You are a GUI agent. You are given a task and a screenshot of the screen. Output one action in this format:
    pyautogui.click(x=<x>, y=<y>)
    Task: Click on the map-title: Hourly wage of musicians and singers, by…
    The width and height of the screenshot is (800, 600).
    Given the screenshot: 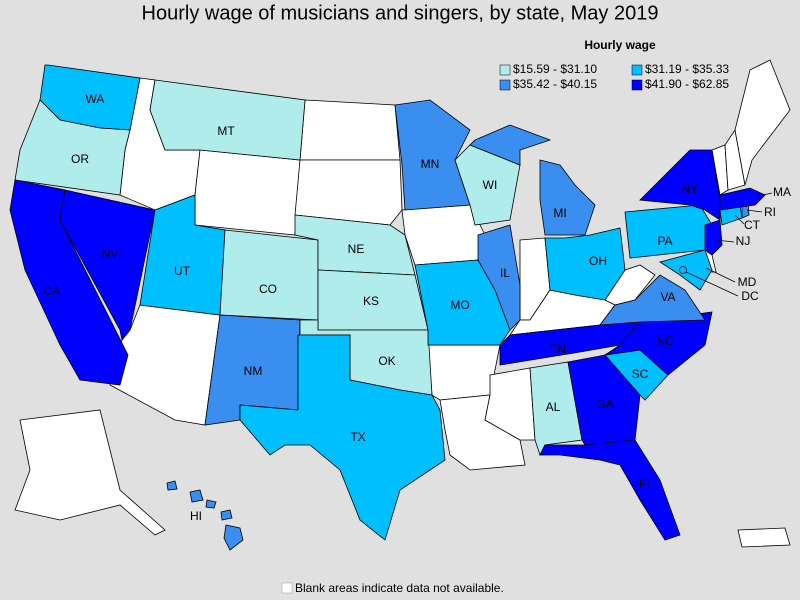 What is the action you would take?
    pyautogui.click(x=400, y=13)
    